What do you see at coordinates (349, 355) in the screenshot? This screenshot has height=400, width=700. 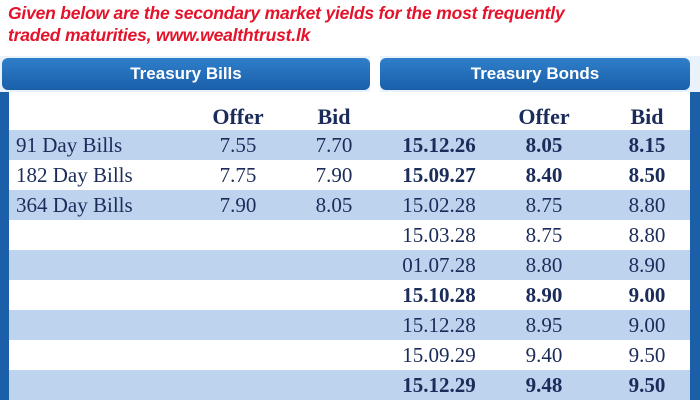 I see `table-row: 15.09.29 9.40 9.50` at bounding box center [349, 355].